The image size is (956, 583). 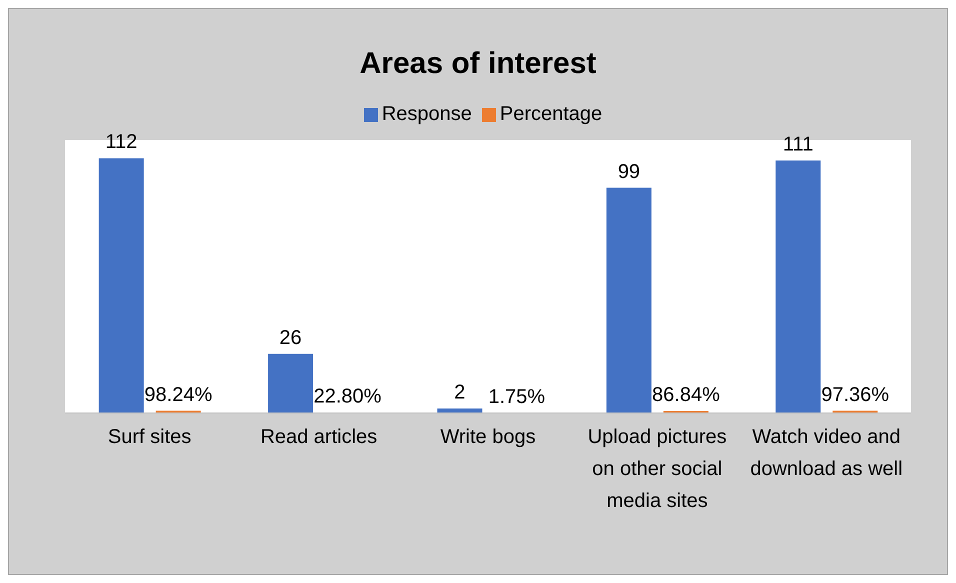 What do you see at coordinates (629, 171) in the screenshot?
I see `data-label: 99` at bounding box center [629, 171].